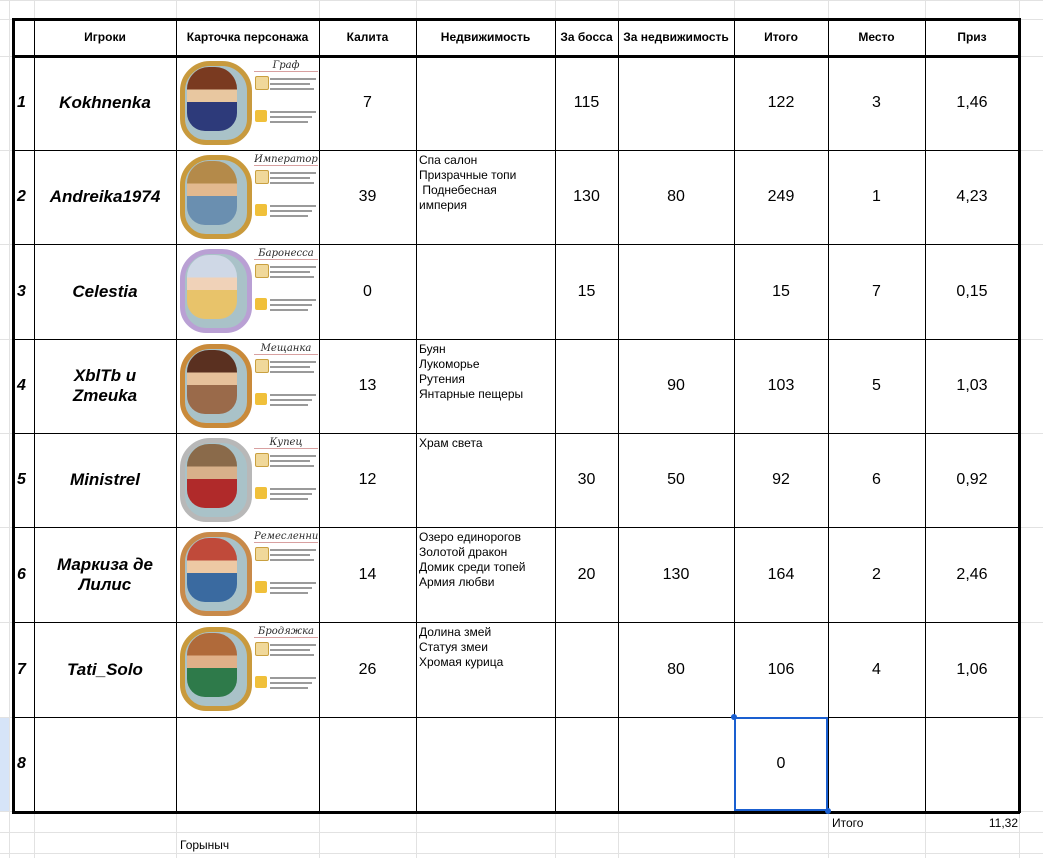 The image size is (1043, 858). Describe the element at coordinates (248, 669) in the screenshot. I see `character-card: Бродяжка` at that location.